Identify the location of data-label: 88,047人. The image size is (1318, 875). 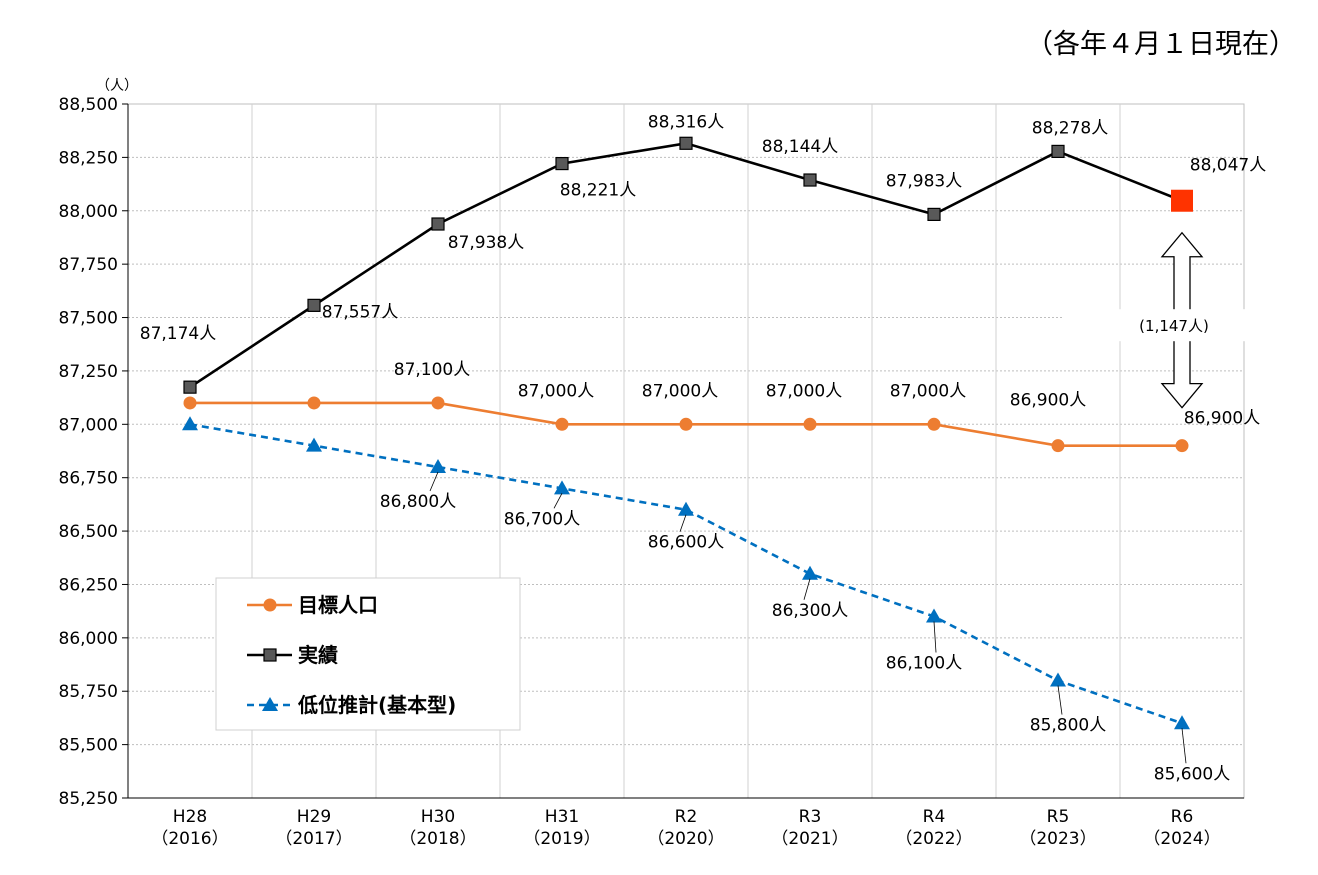
(1228, 166).